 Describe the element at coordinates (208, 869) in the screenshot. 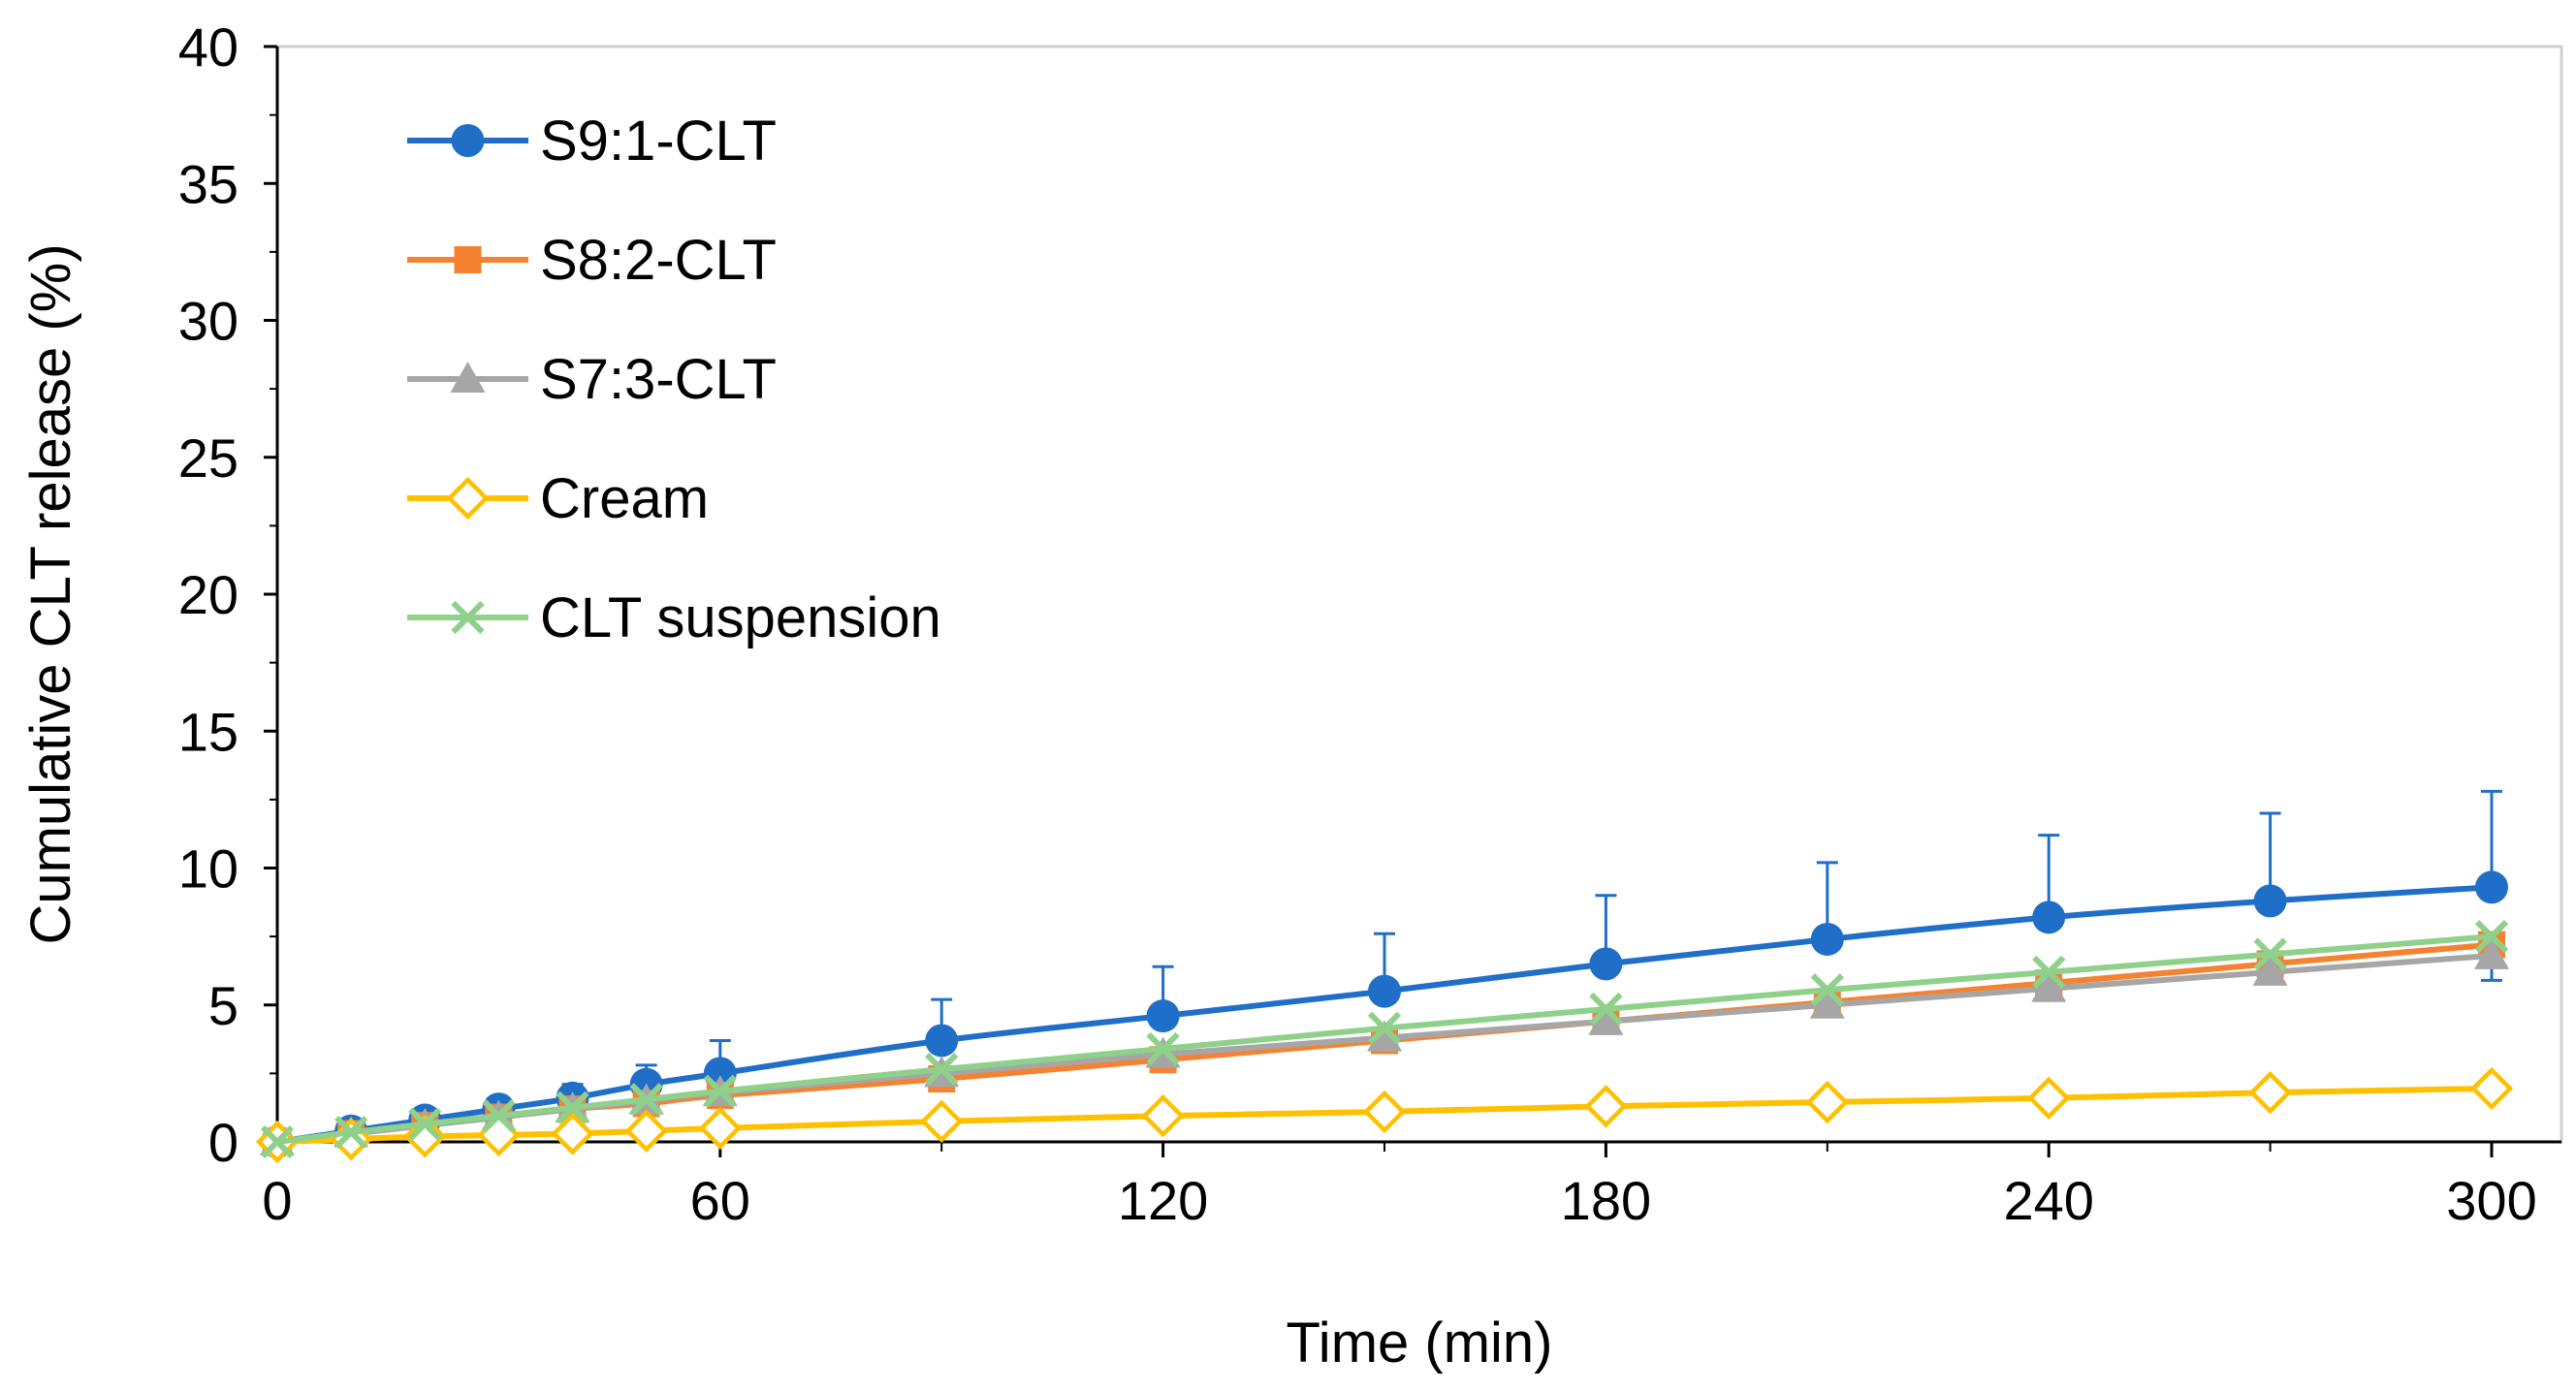

I see `y-tick-label-10: 10` at that location.